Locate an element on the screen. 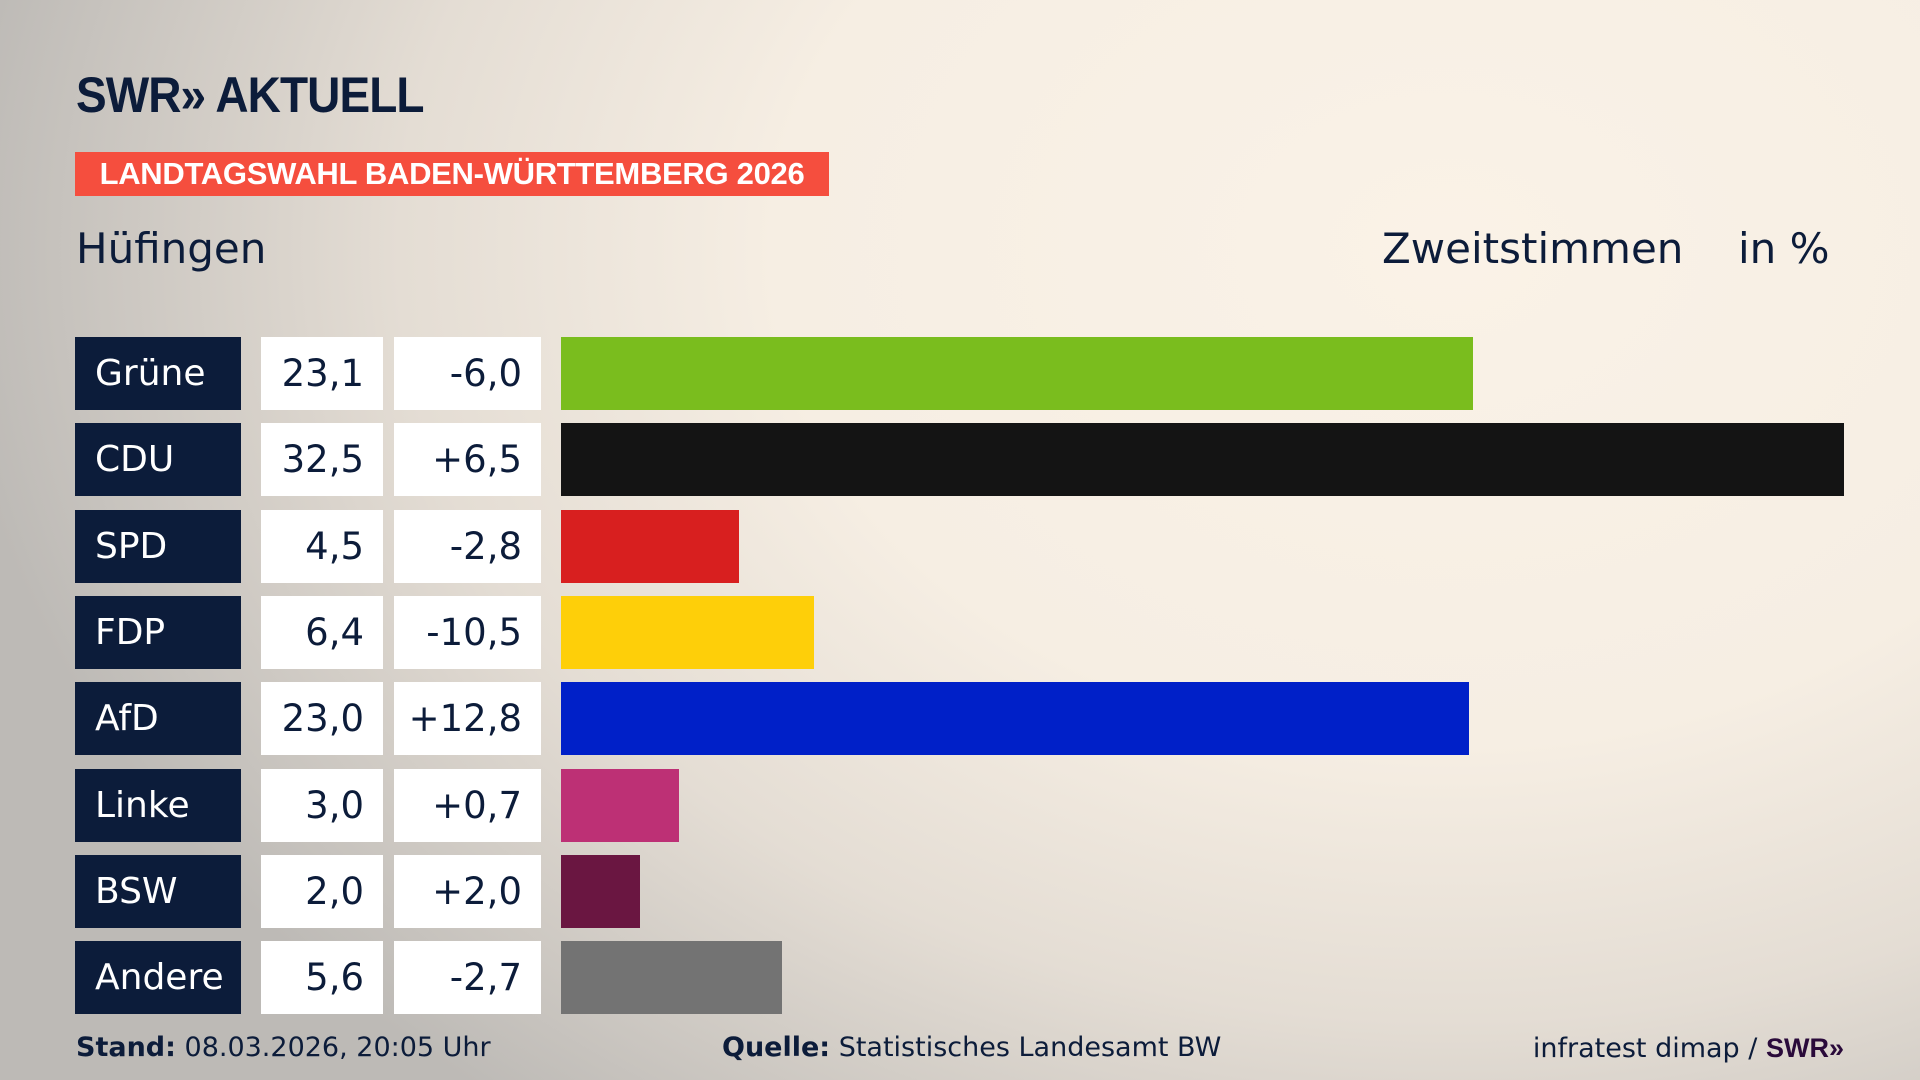  value-label: 4,5 is located at coordinates (322, 546).